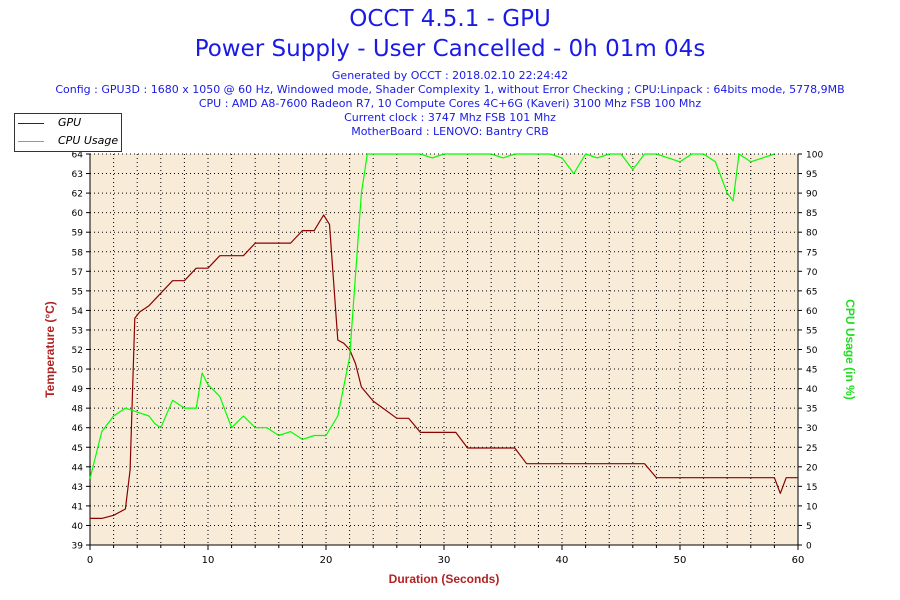 This screenshot has width=900, height=600. Describe the element at coordinates (812, 507) in the screenshot. I see `right-tick-label: 10` at that location.